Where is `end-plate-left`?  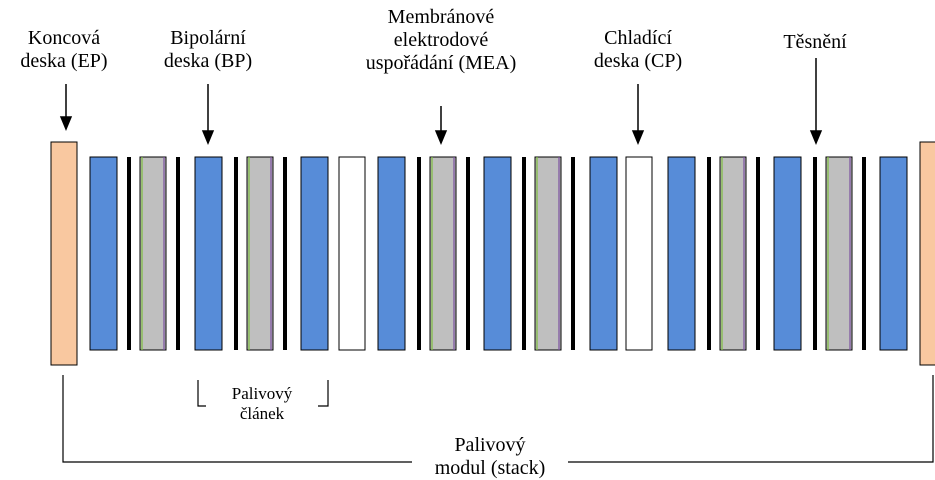
end-plate-left is located at coordinates (64, 253).